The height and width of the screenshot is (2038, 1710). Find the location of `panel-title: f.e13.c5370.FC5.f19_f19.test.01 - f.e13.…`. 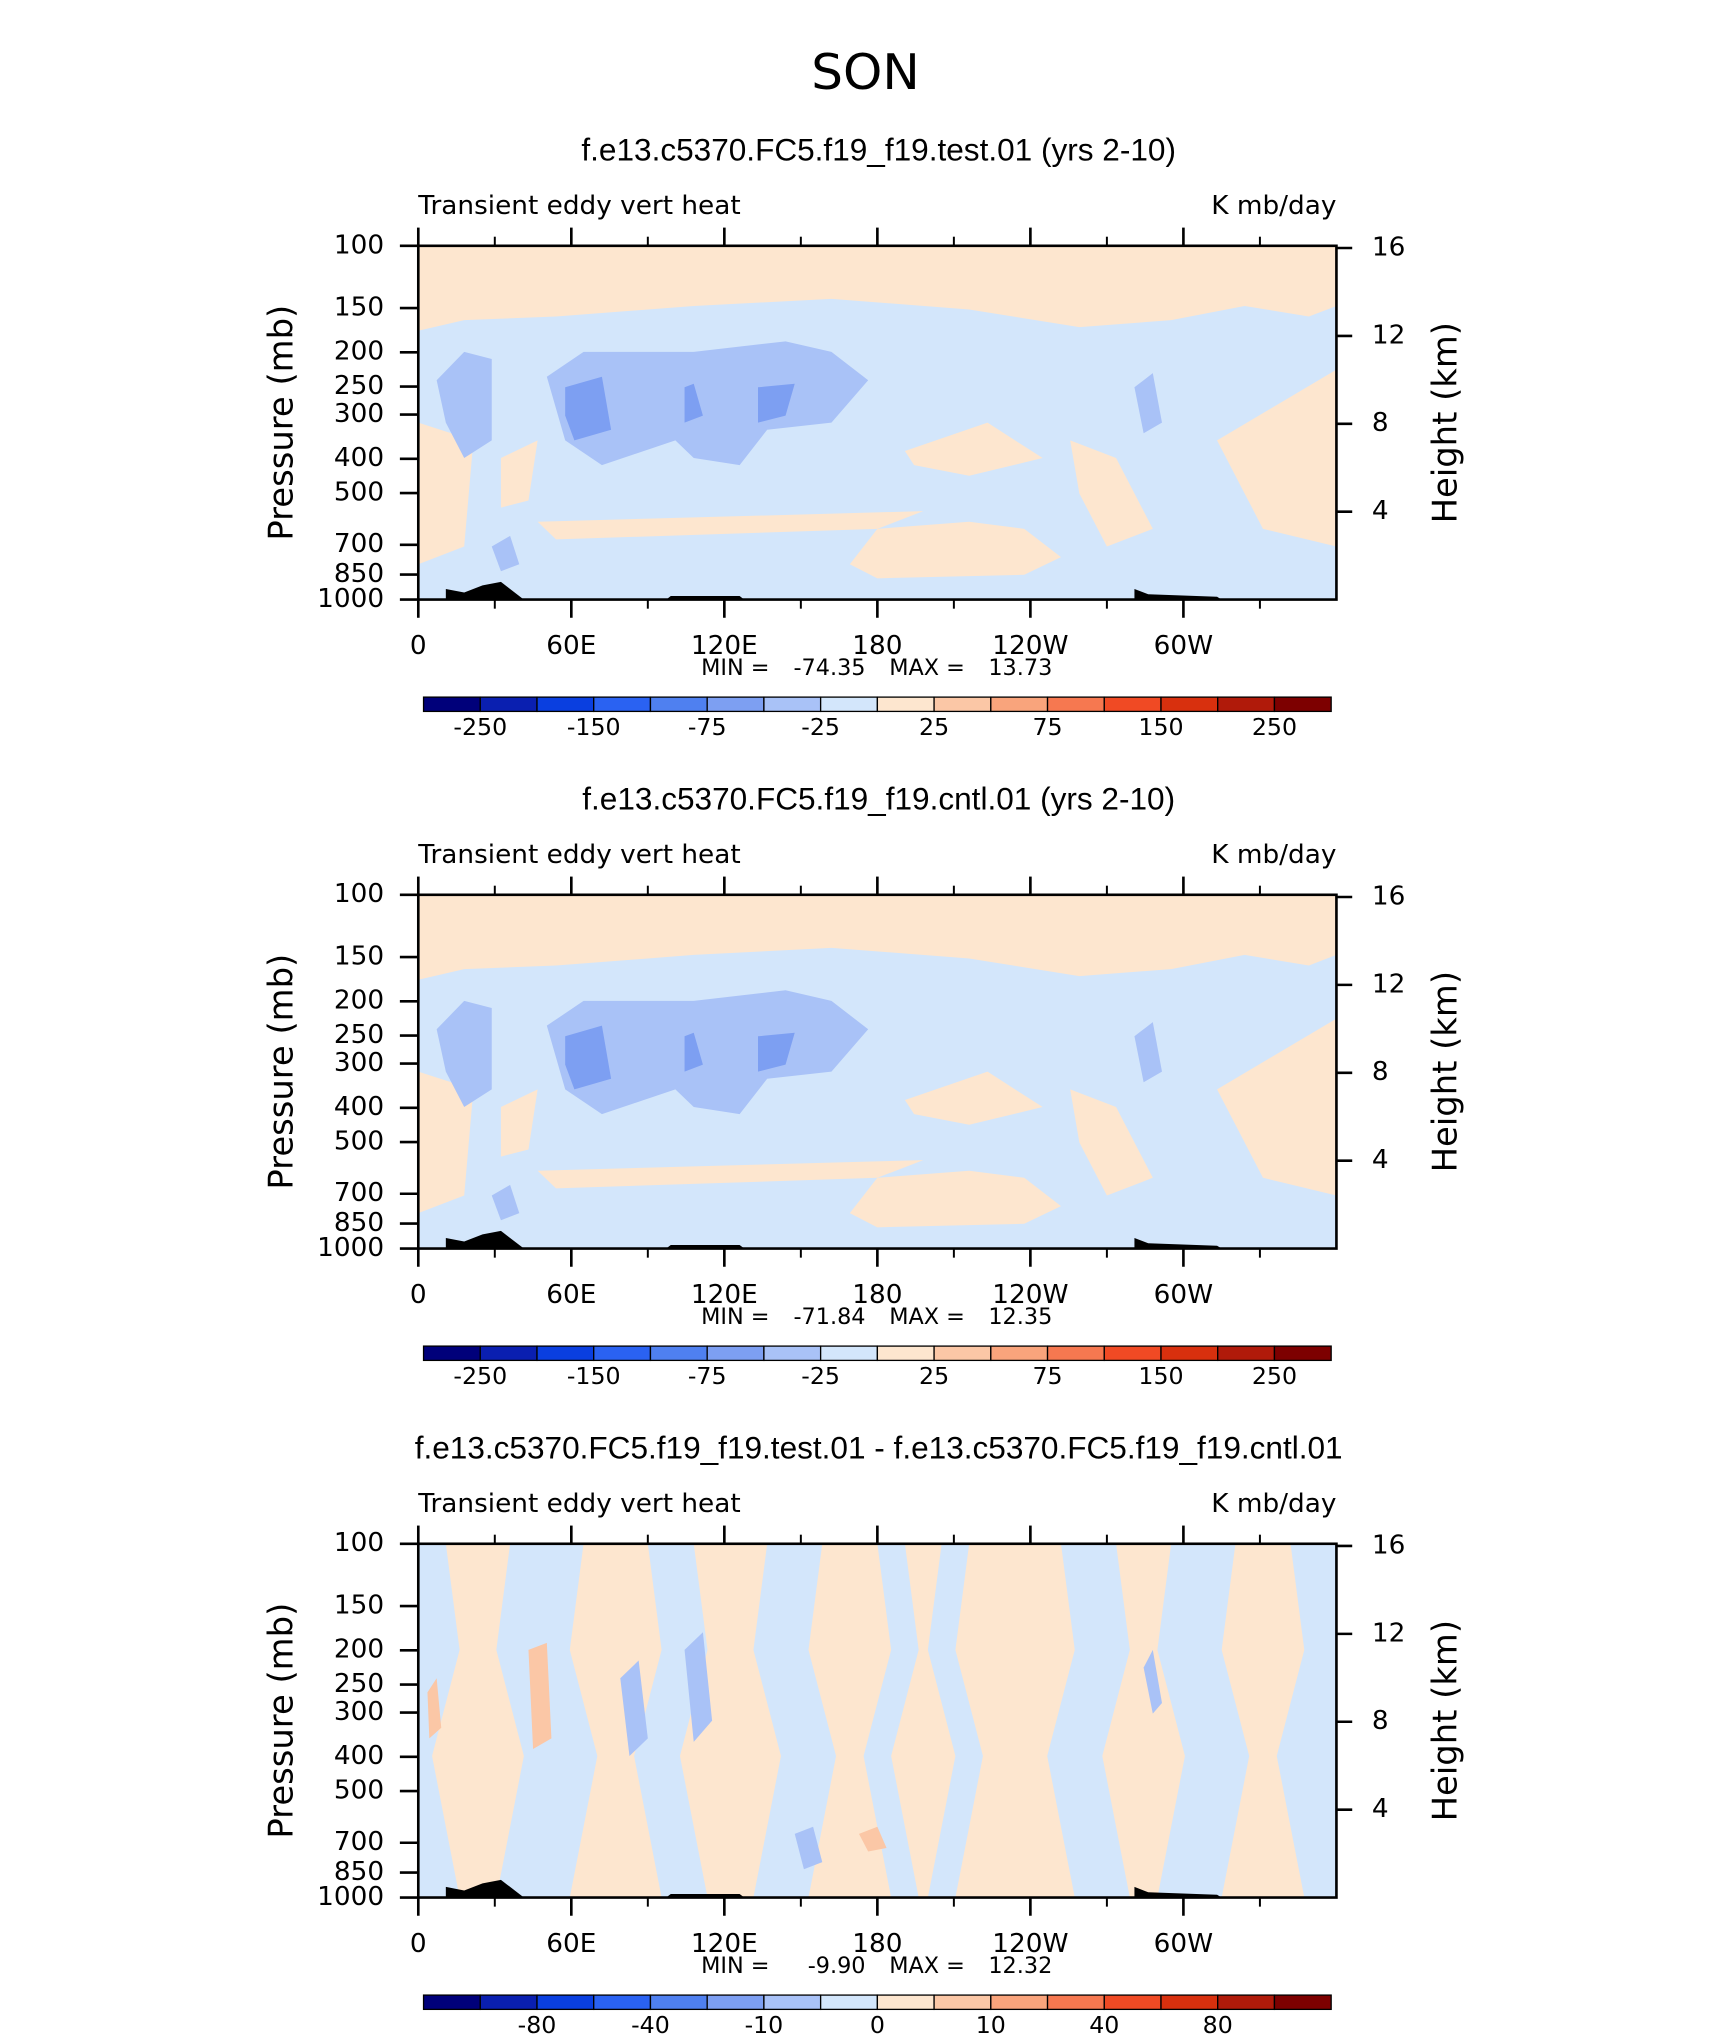

panel-title: f.e13.c5370.FC5.f19_f19.test.01 - f.e13.… is located at coordinates (879, 1448).